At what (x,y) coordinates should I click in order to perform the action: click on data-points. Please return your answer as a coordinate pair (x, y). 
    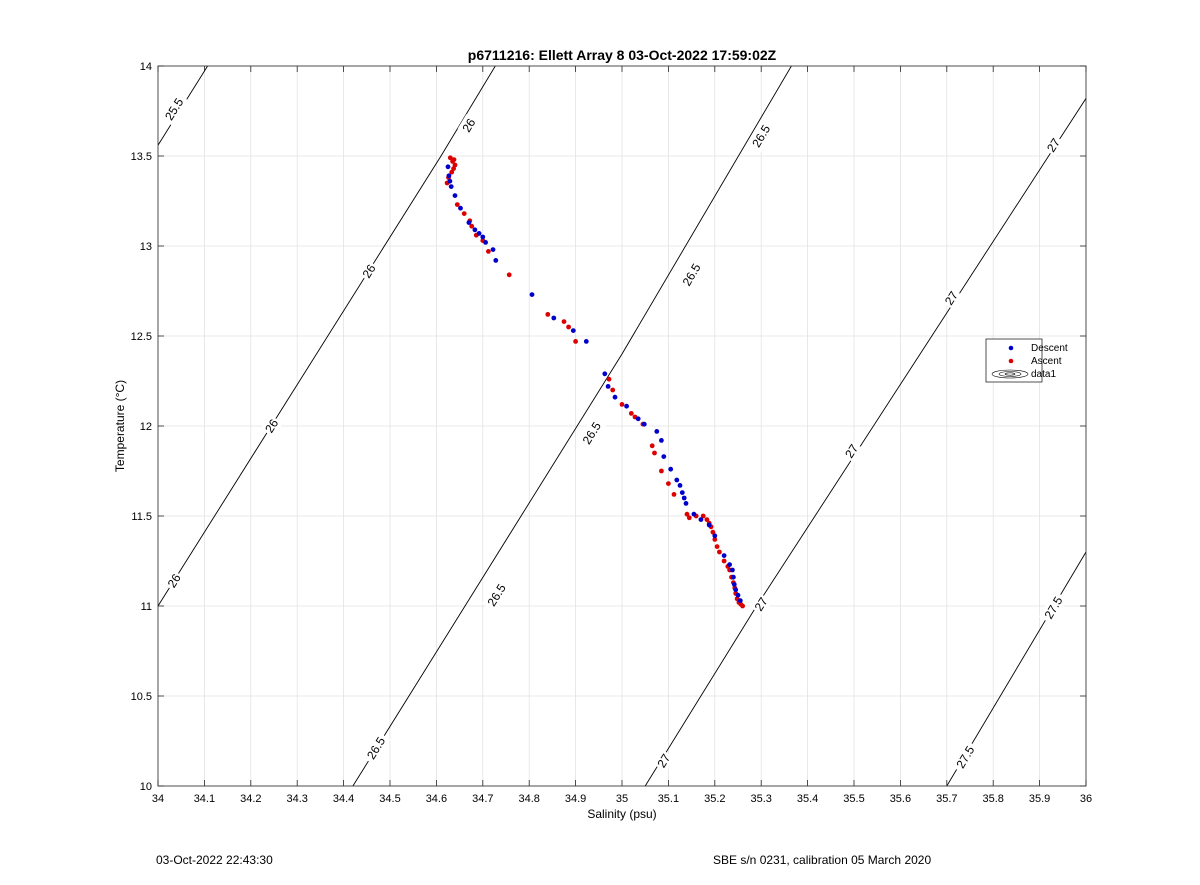
    Looking at the image, I should click on (594, 382).